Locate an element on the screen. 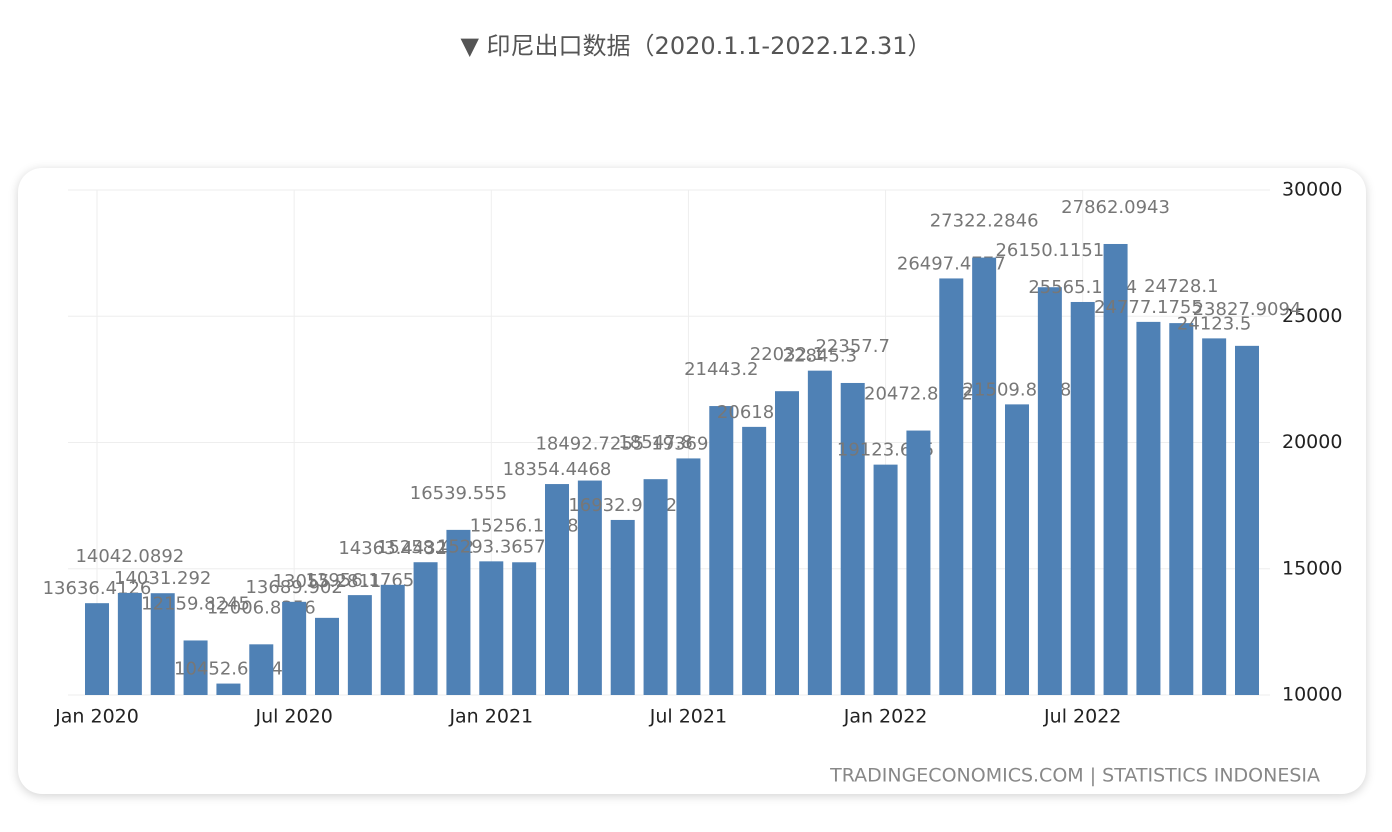  x-tick-label: Jan 2022 is located at coordinates (885, 717).